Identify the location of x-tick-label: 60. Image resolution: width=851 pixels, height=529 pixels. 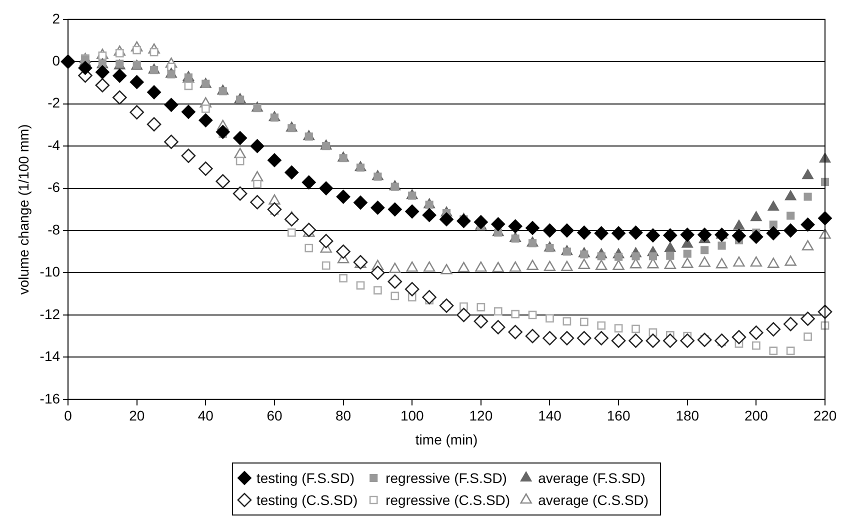
(274, 416).